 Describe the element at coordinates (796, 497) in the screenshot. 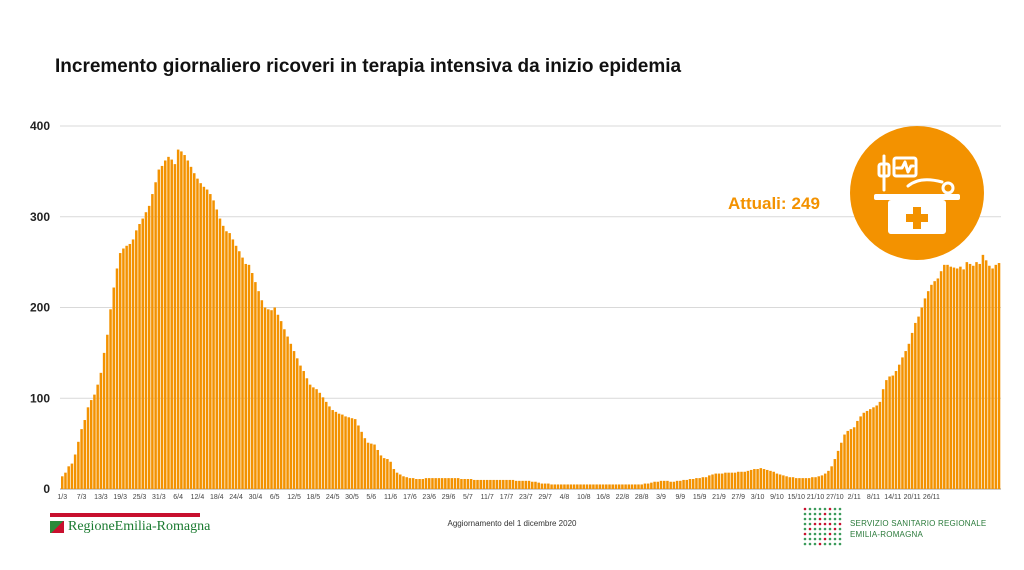

I see `x-tick-label: 15/10` at that location.